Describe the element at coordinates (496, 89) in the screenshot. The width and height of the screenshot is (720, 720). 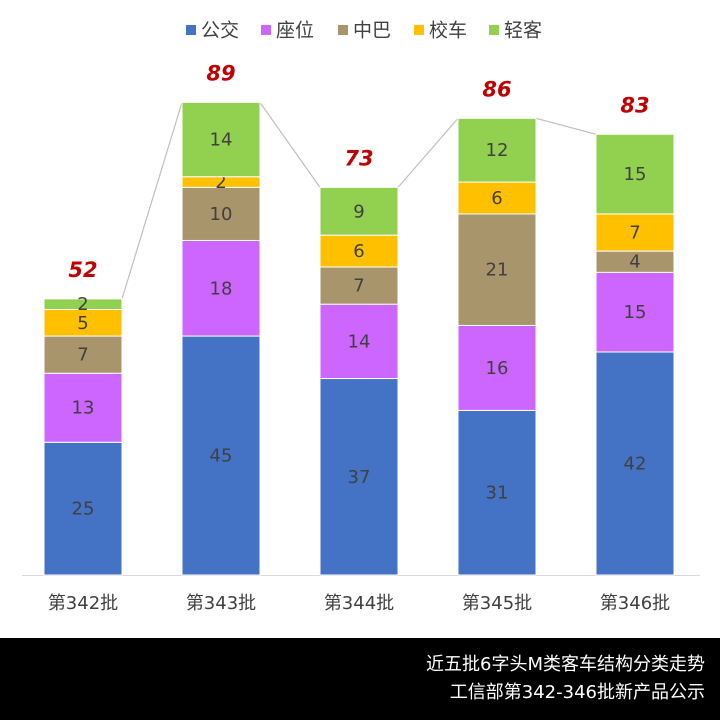
I see `total-label: 86` at that location.